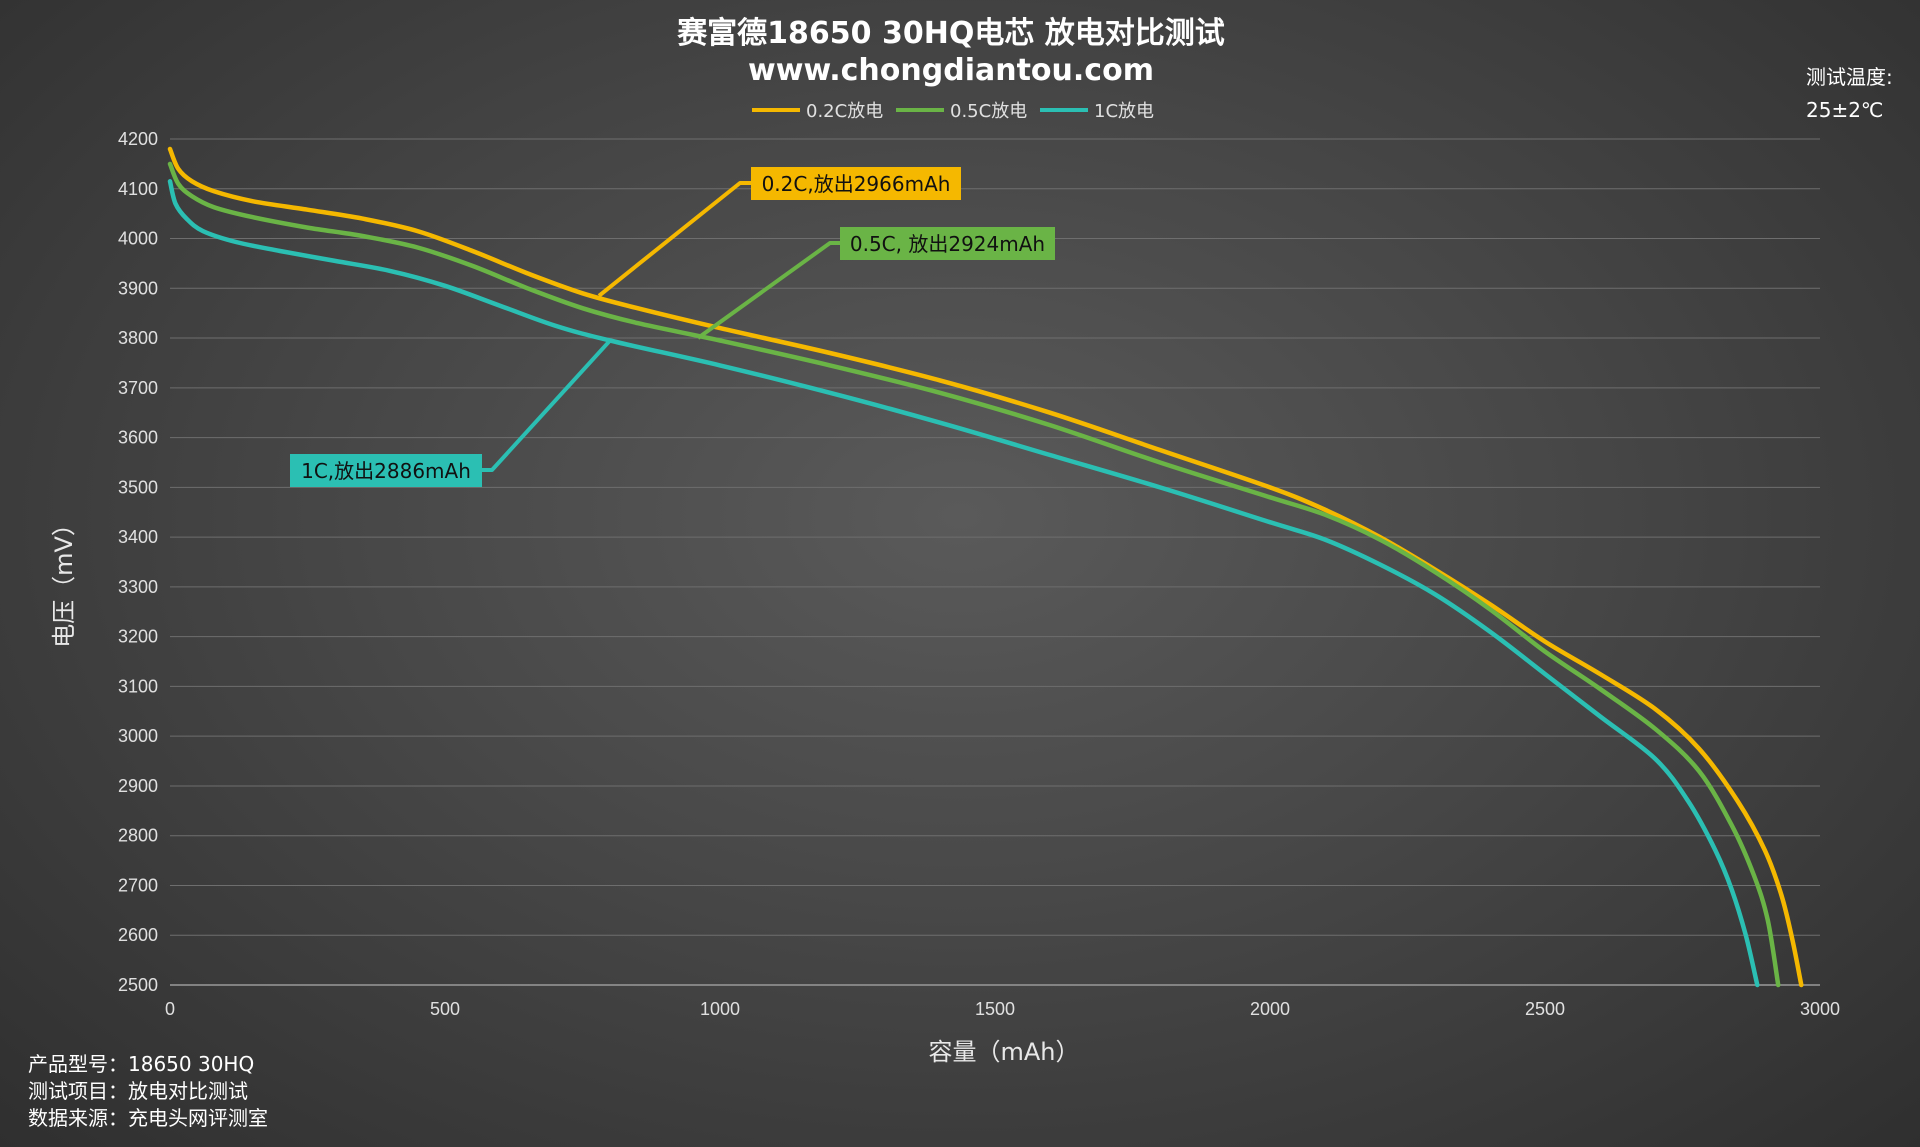 The width and height of the screenshot is (1920, 1147). Describe the element at coordinates (1844, 110) in the screenshot. I see `temperature-value: 25±2℃` at that location.